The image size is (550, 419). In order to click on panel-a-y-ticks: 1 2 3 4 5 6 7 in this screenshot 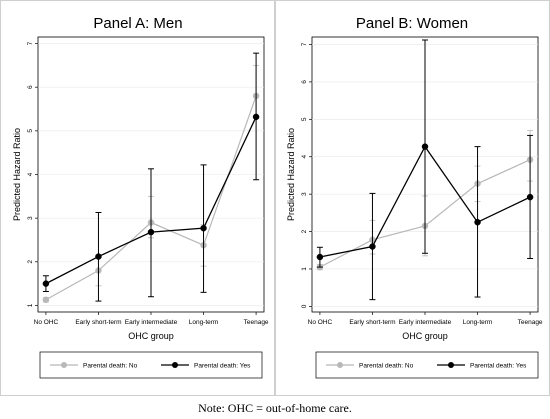, I will do `click(32, 174)`.